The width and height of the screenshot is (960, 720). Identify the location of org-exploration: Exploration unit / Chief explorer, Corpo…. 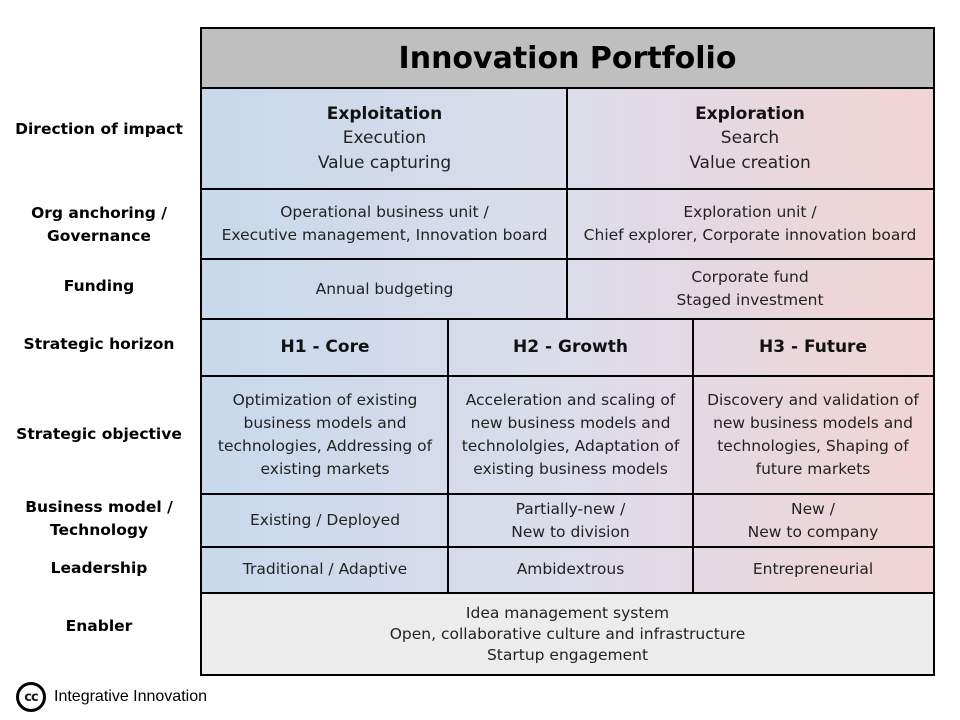
(750, 223).